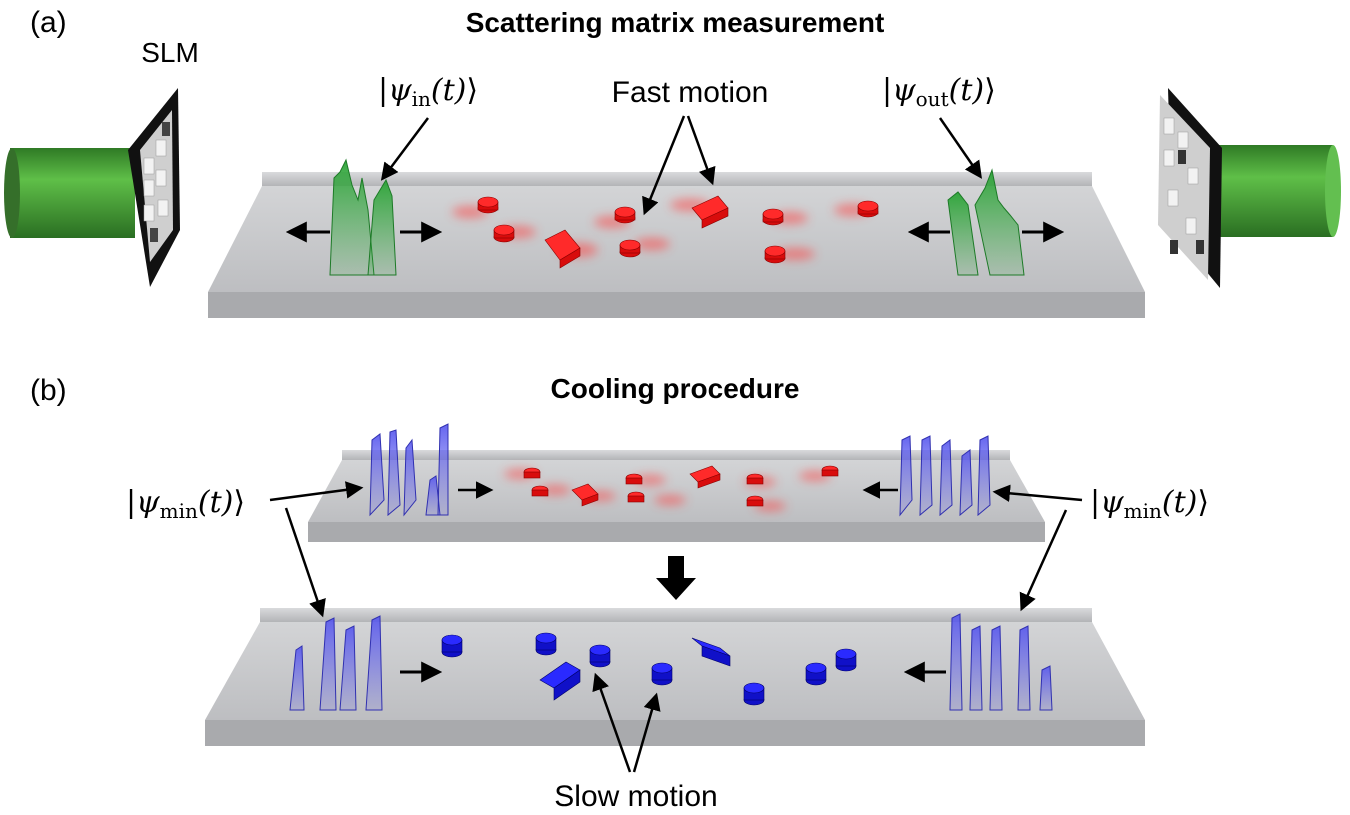 This screenshot has width=1350, height=815. What do you see at coordinates (649, 669) in the screenshot?
I see `blue-particles-b` at bounding box center [649, 669].